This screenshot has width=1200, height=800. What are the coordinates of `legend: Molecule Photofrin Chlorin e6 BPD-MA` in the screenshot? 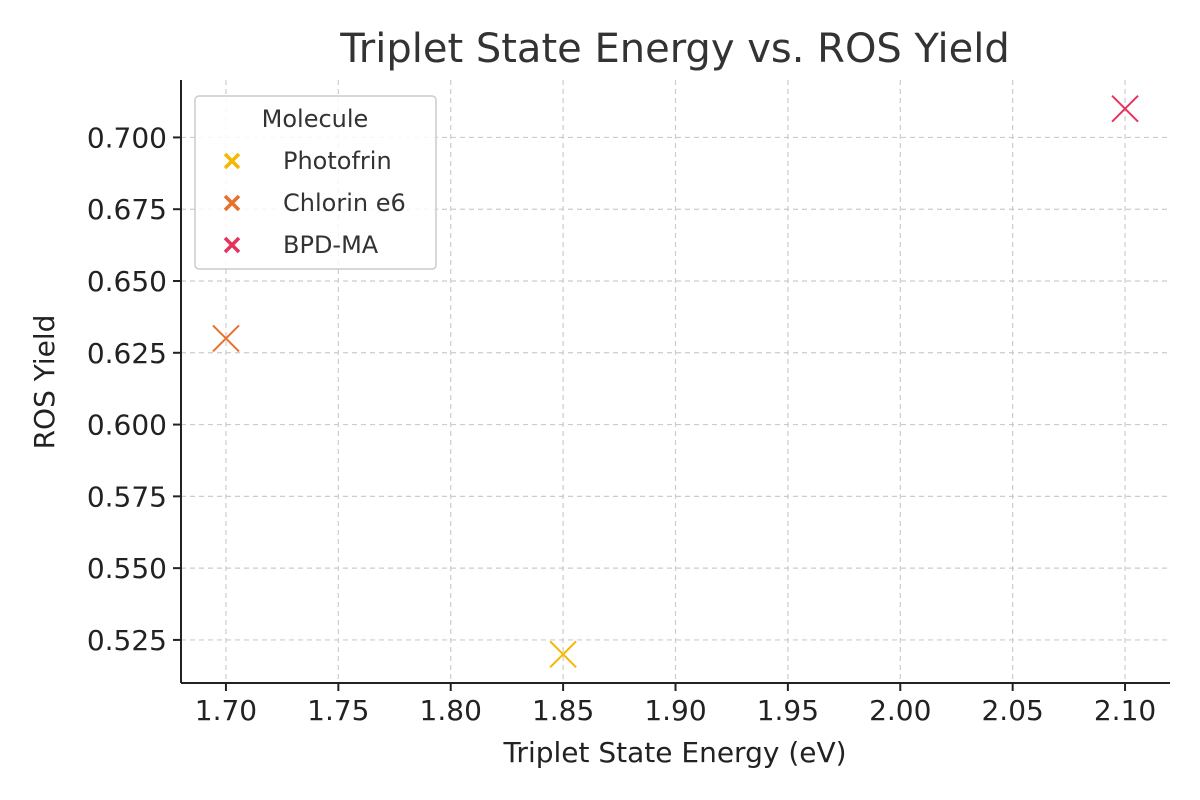 It's located at (315, 182).